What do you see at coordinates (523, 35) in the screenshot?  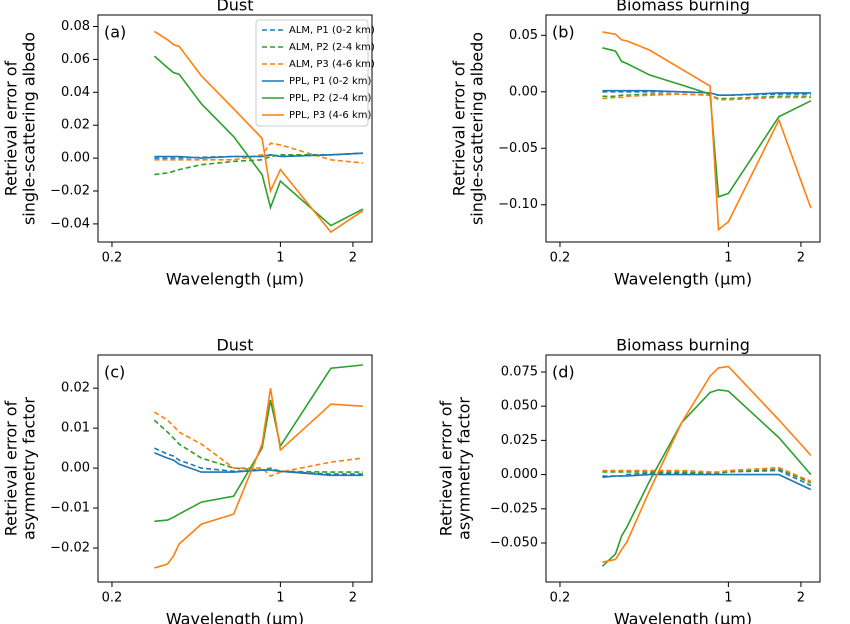 I see `y-tick-label: 0.05` at bounding box center [523, 35].